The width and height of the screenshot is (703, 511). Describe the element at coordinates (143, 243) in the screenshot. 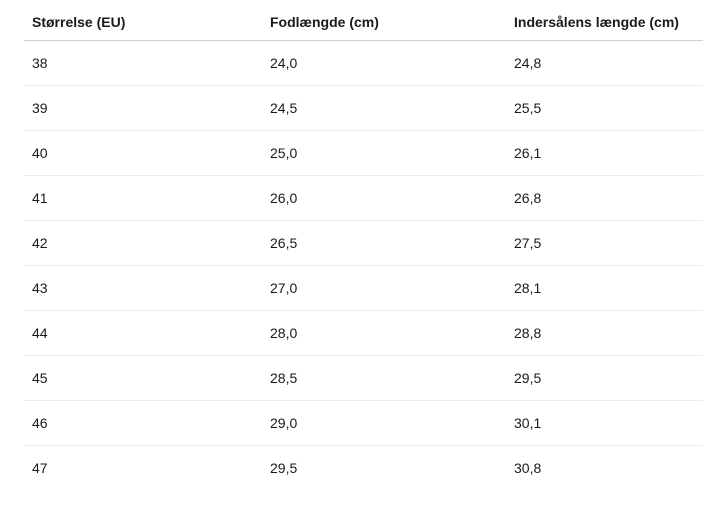

I see `cell-size-eu: 42` at that location.